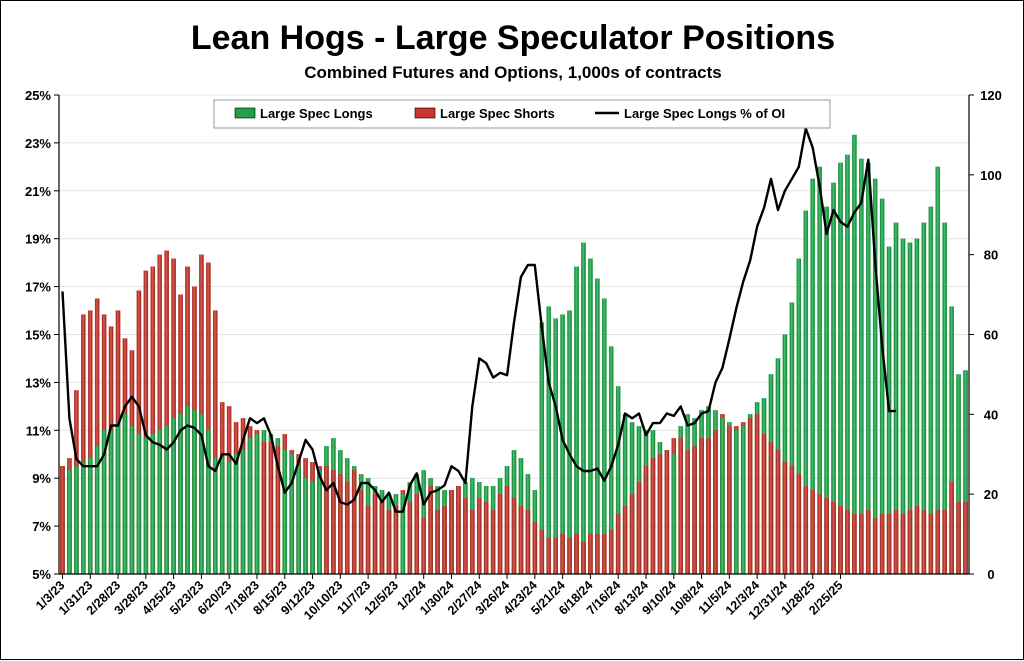 Image resolution: width=1024 pixels, height=661 pixels. I want to click on y-left-tick-label: 7%, so click(41, 526).